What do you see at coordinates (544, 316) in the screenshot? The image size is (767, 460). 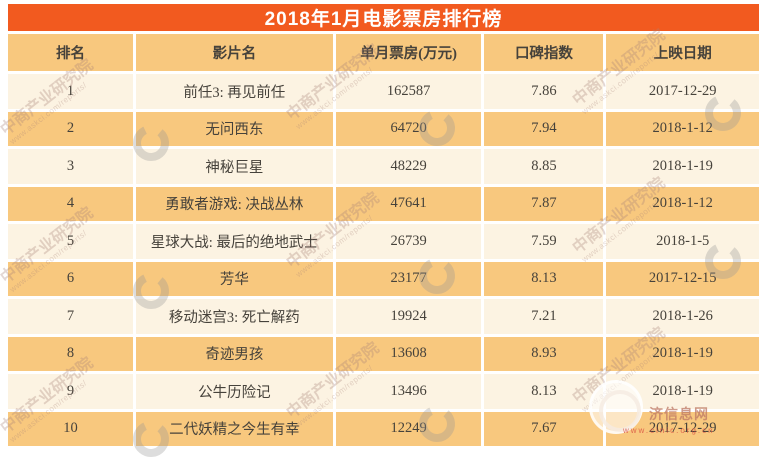 I see `cell-score: 7.21` at bounding box center [544, 316].